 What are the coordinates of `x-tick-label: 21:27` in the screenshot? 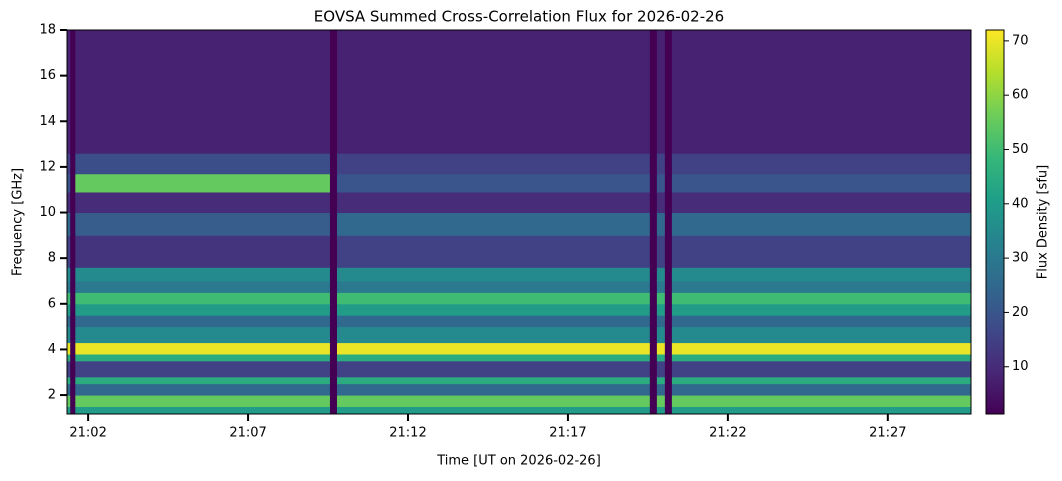 It's located at (887, 433).